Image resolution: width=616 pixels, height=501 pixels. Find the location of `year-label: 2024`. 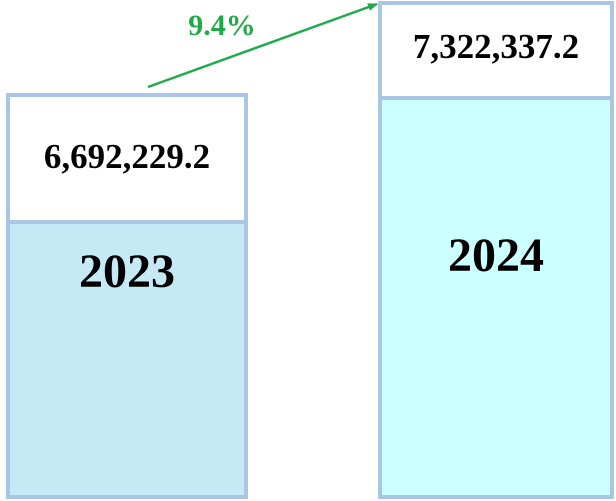

year-label: 2024 is located at coordinates (496, 255).